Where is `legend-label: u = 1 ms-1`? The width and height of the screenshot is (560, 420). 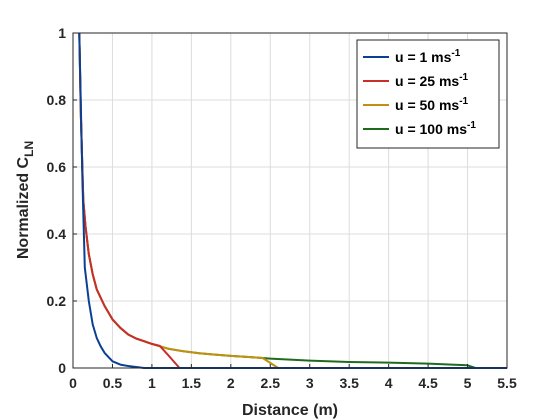 legend-label: u = 1 ms-1 is located at coordinates (428, 56).